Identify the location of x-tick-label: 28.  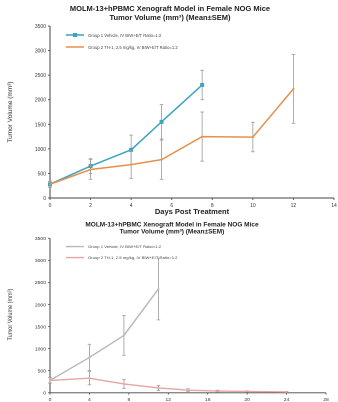
(326, 399).